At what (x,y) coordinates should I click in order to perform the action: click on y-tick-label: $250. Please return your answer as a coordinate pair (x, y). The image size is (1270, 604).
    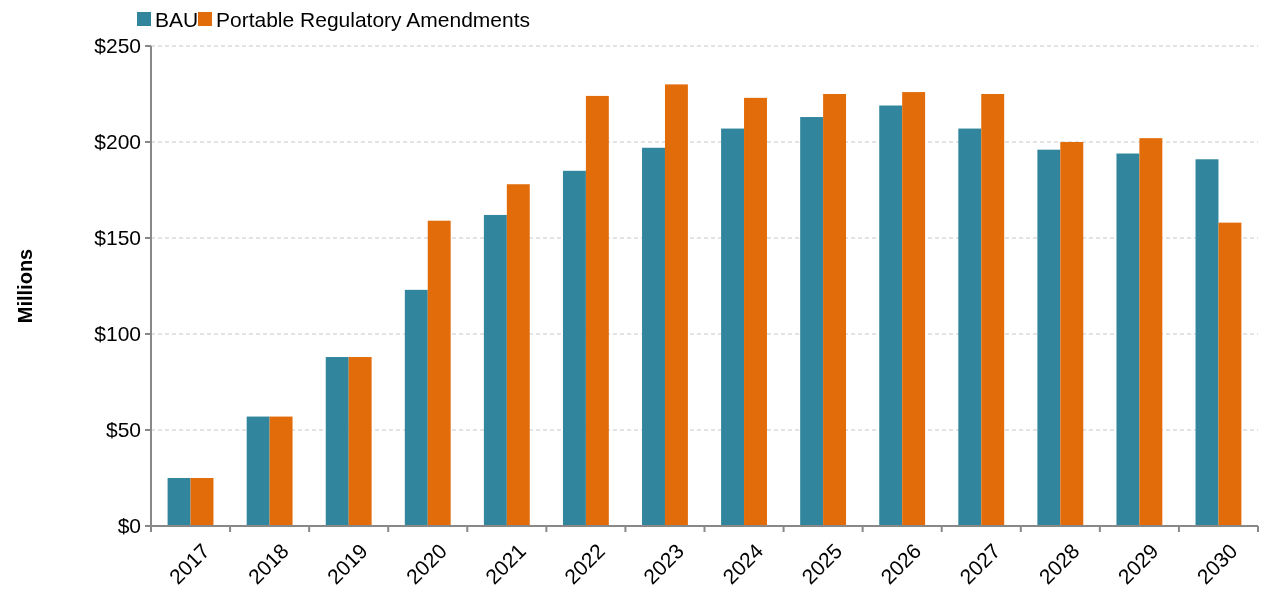
    Looking at the image, I should click on (117, 46).